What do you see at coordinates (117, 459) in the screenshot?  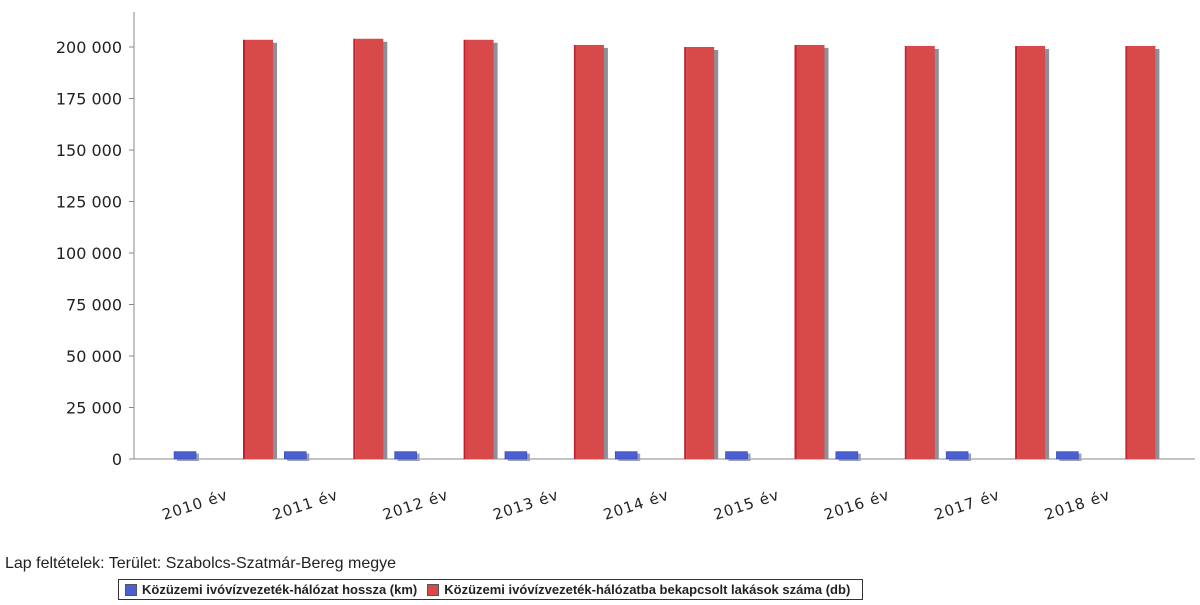 I see `y-tick-label: 0` at bounding box center [117, 459].